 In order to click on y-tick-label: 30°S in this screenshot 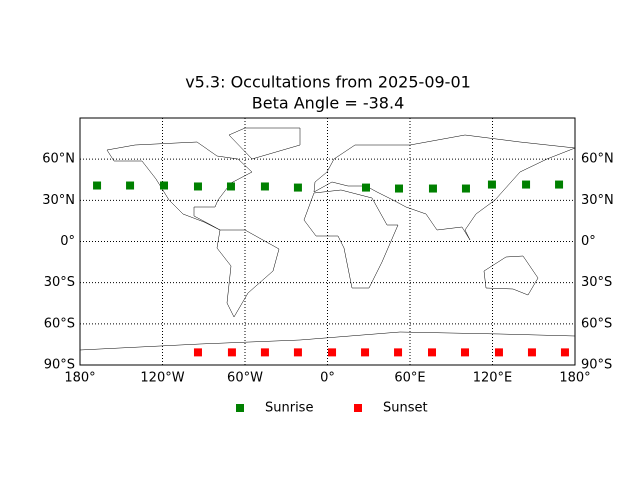, I will do `click(59, 282)`.